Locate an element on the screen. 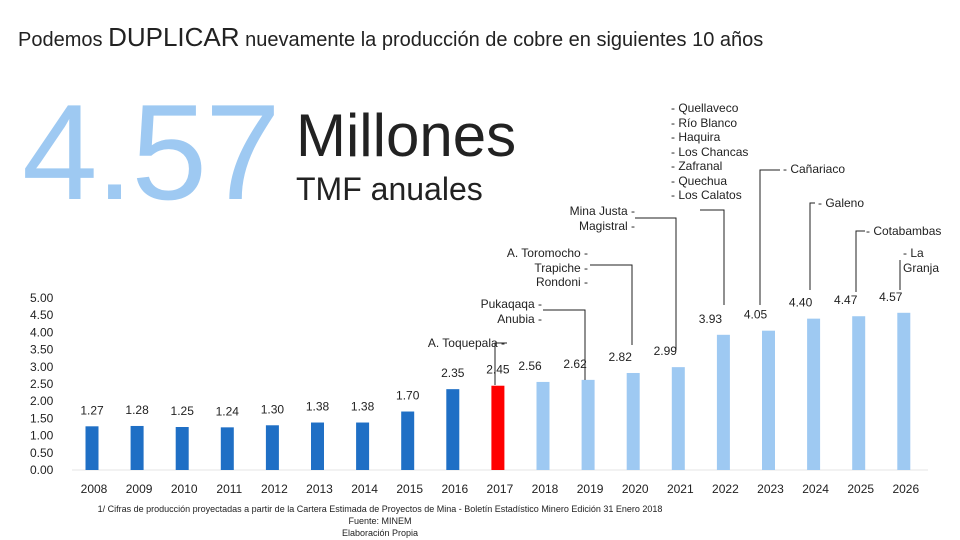 The height and width of the screenshot is (540, 960). bar-value-label: 2.99 is located at coordinates (666, 351).